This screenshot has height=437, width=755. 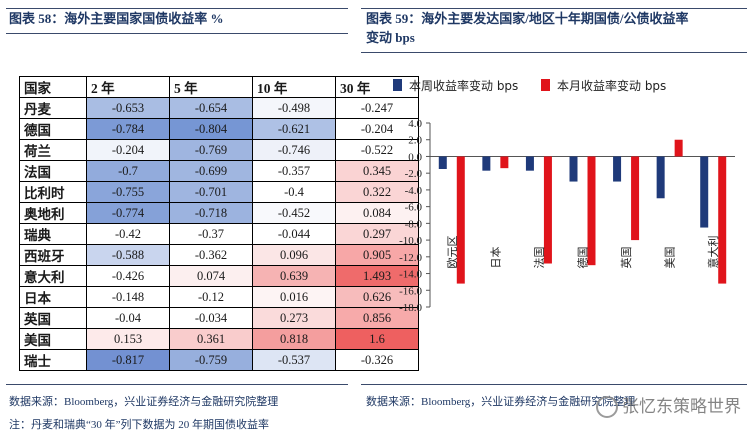 I want to click on table-header-10y: 10 年, so click(x=294, y=87).